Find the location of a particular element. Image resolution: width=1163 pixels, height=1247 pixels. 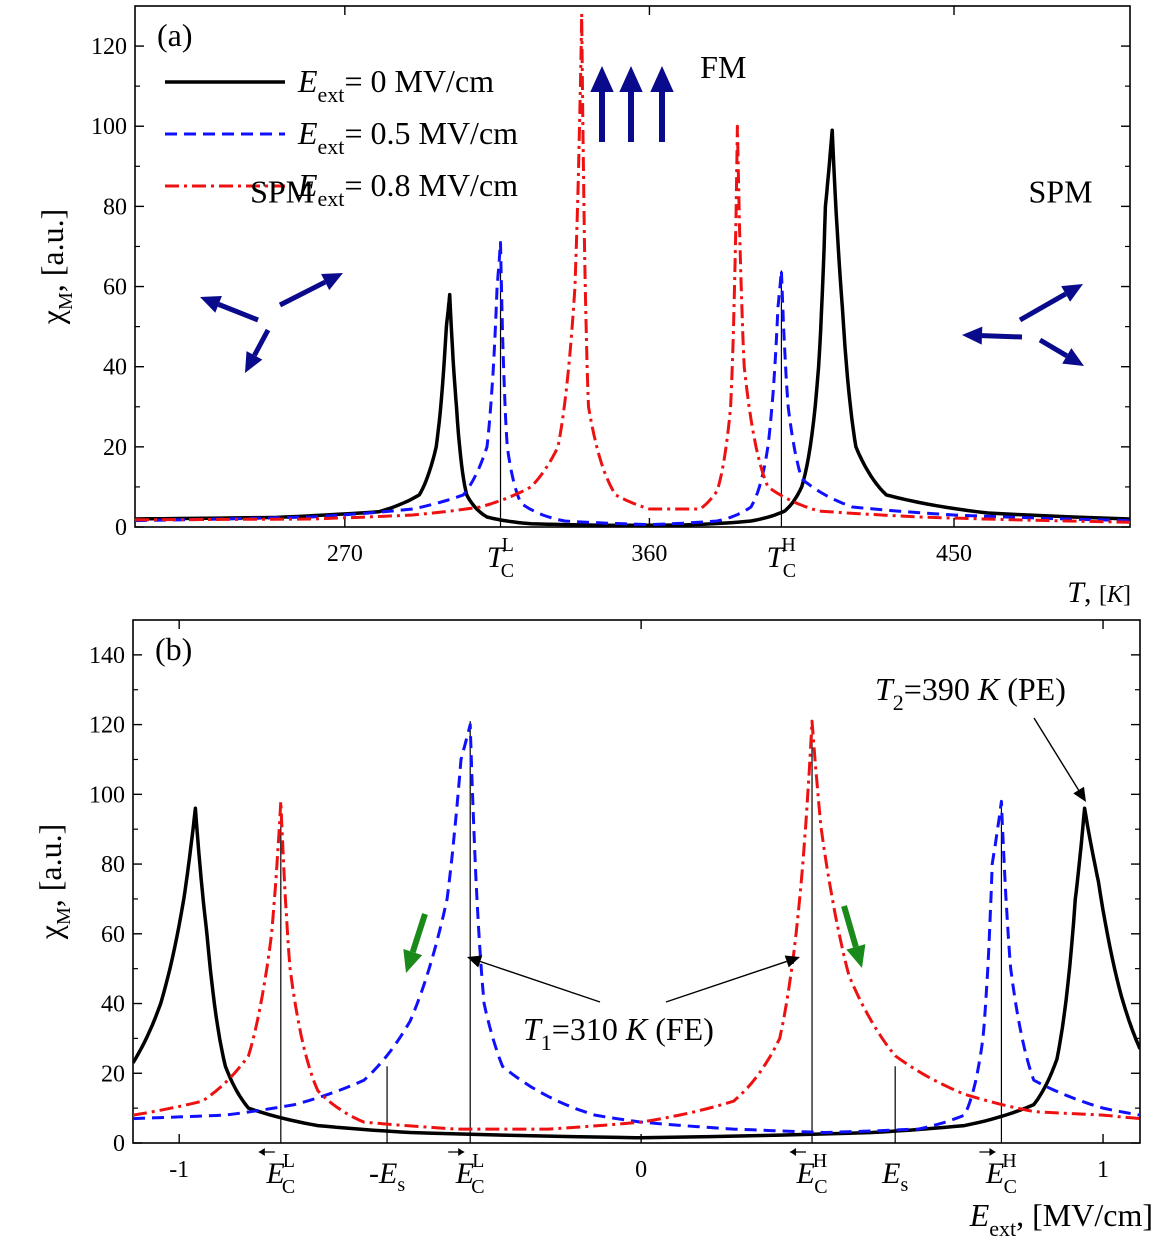

annotation-rest: =310 is located at coordinates (589, 1029).